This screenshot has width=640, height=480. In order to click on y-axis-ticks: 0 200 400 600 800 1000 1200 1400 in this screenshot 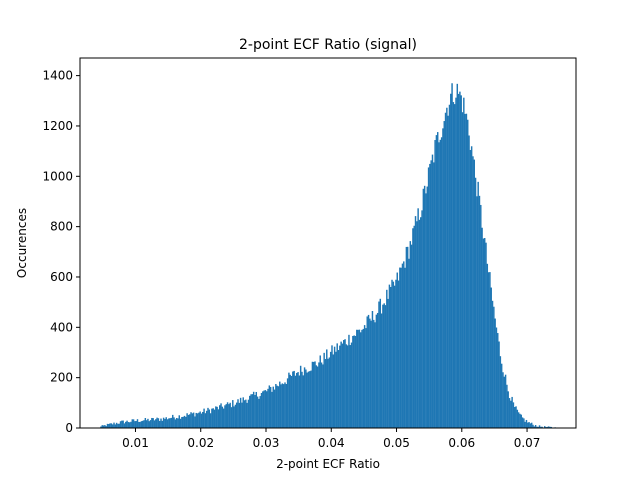, I will do `click(61, 252)`.